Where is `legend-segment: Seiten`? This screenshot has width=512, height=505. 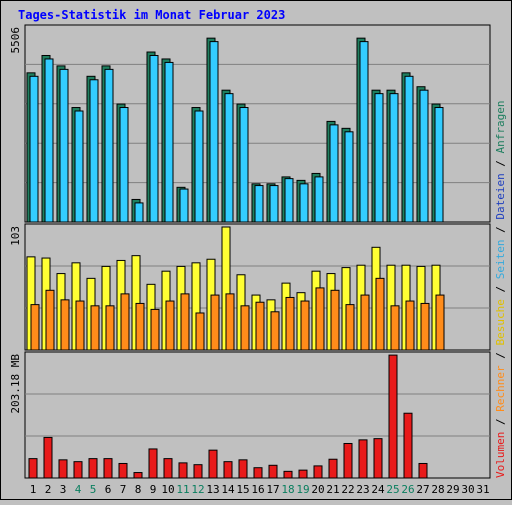 legend-segment: Seiten is located at coordinates (500, 260).